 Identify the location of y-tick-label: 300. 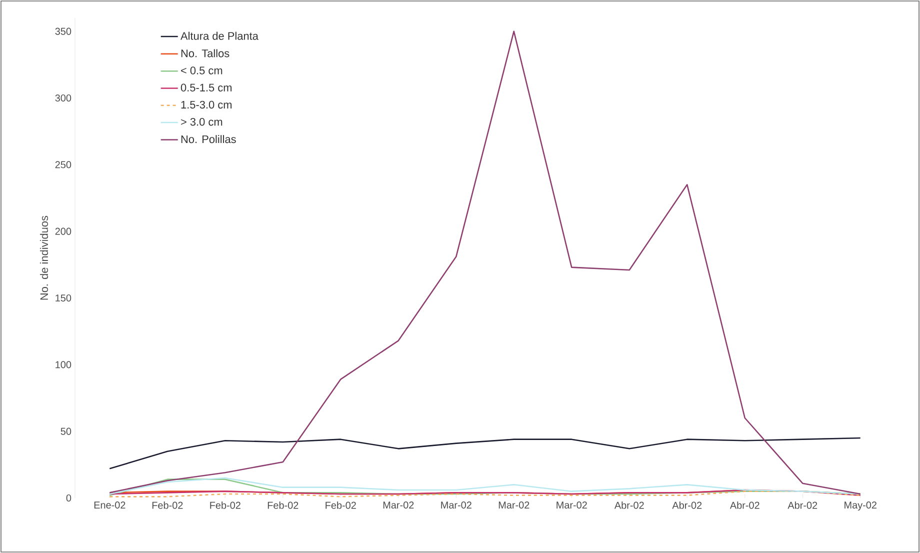
(63, 98).